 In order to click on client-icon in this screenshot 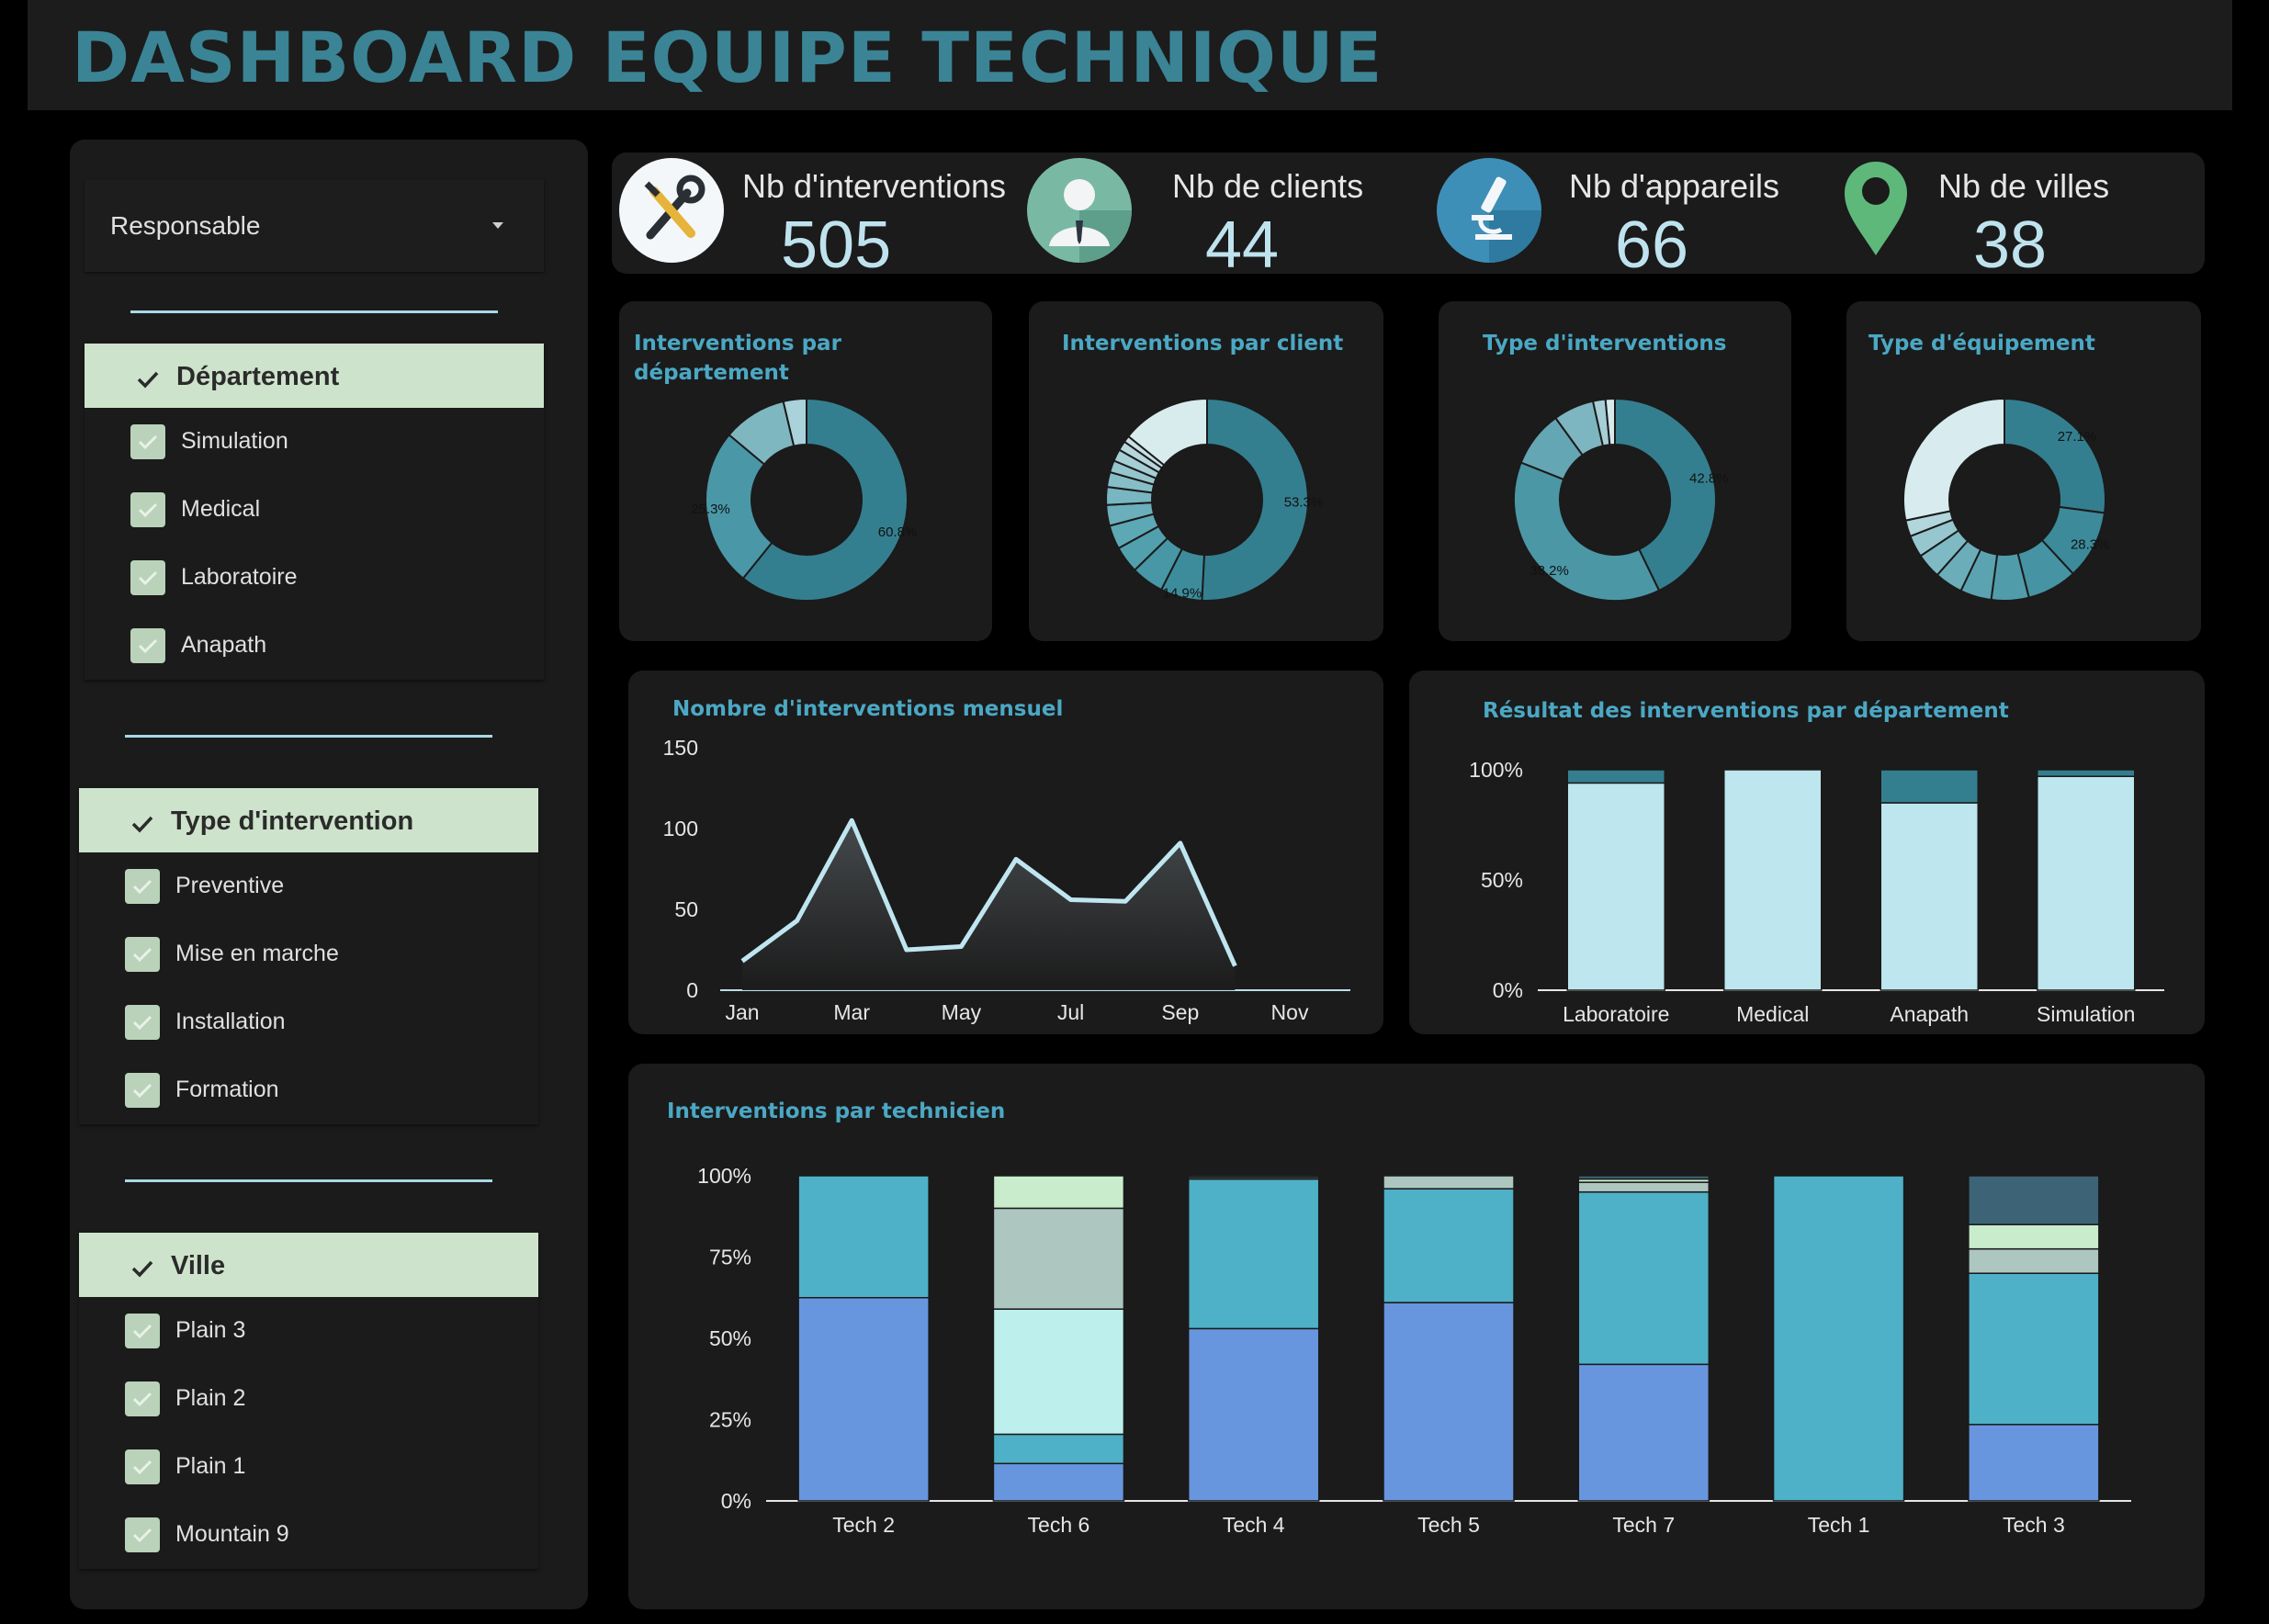, I will do `click(1079, 210)`.